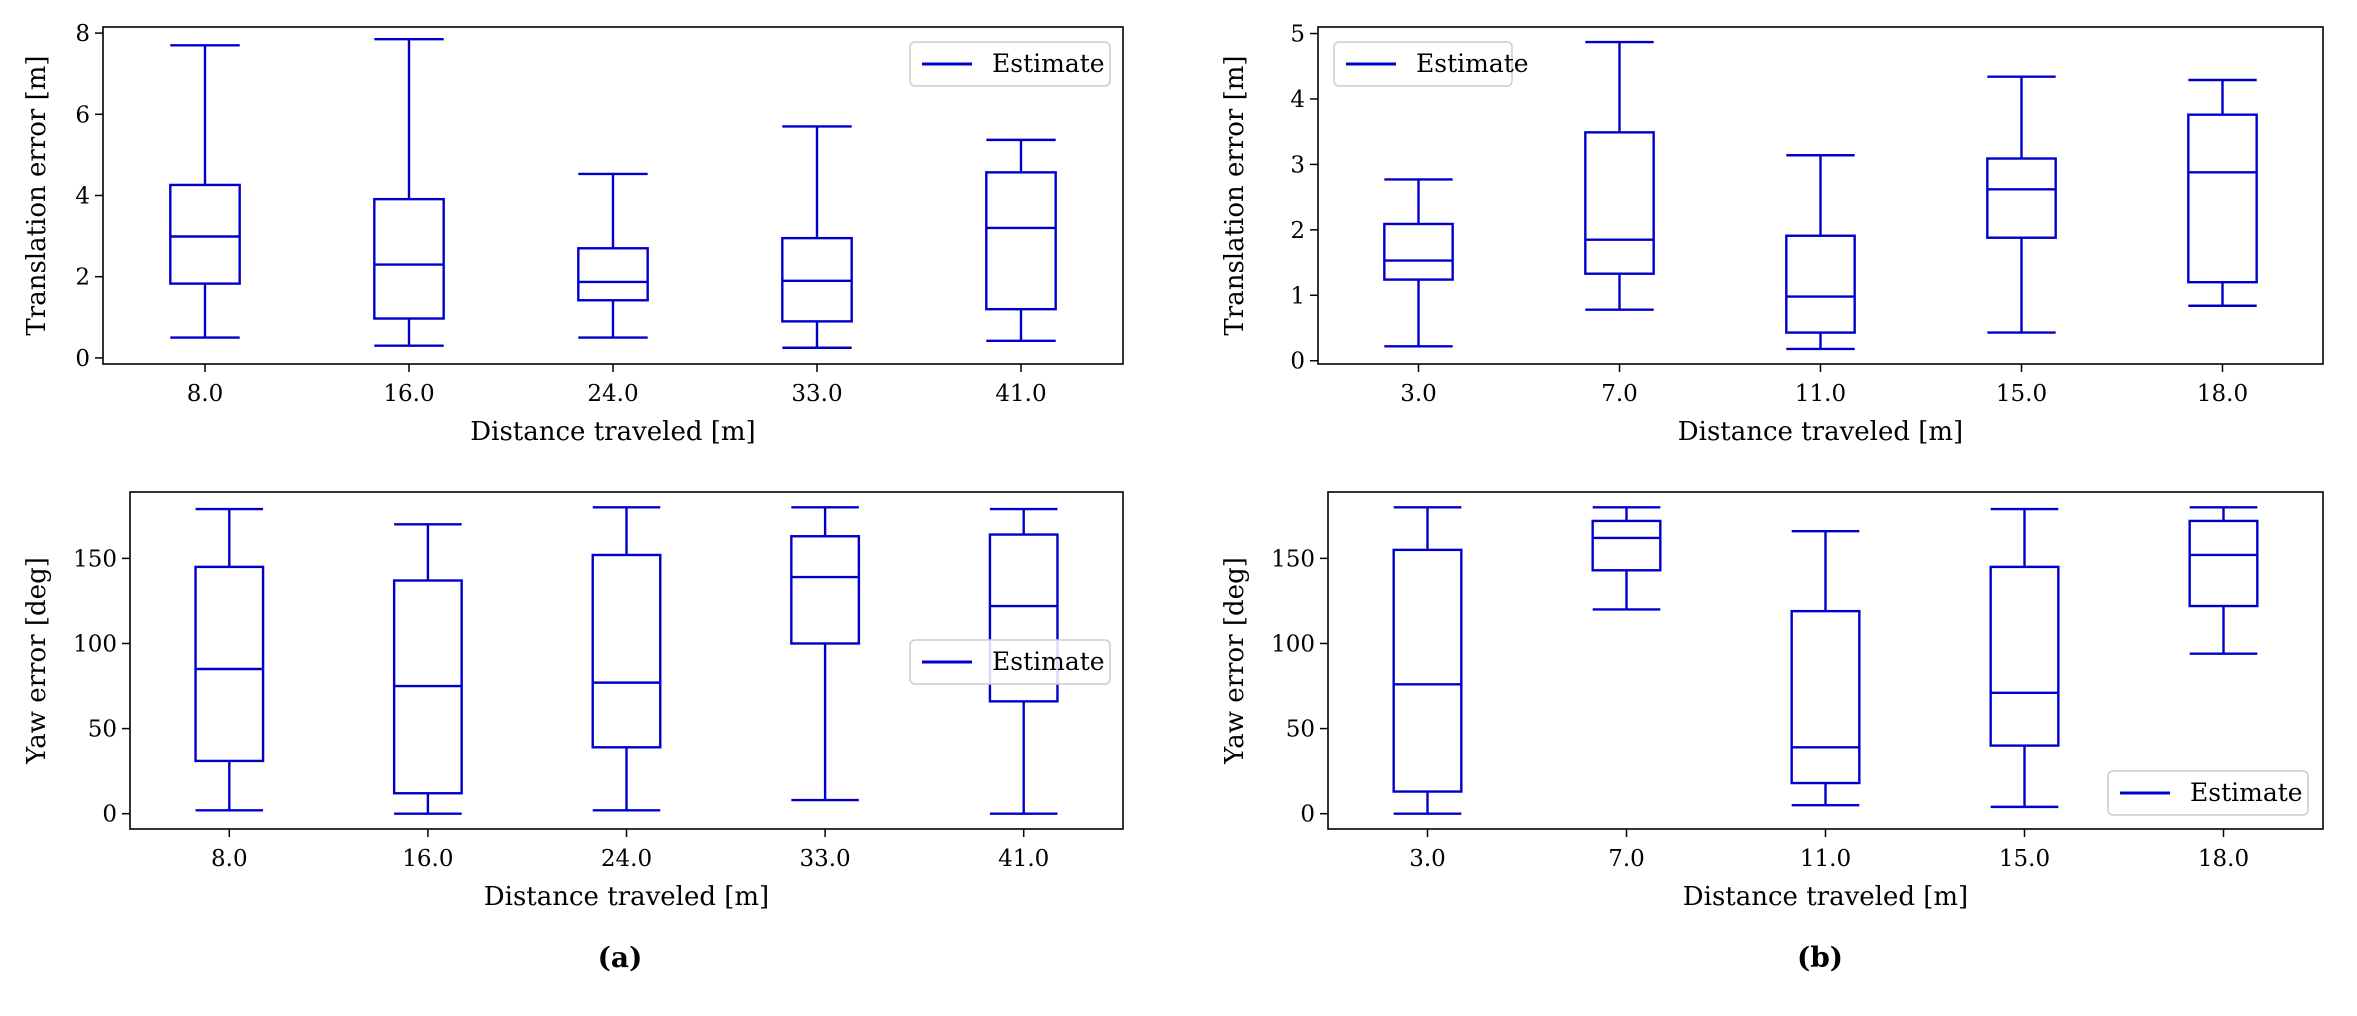 This screenshot has height=1016, width=2357. What do you see at coordinates (1820, 957) in the screenshot?
I see `caption-b: (b)` at bounding box center [1820, 957].